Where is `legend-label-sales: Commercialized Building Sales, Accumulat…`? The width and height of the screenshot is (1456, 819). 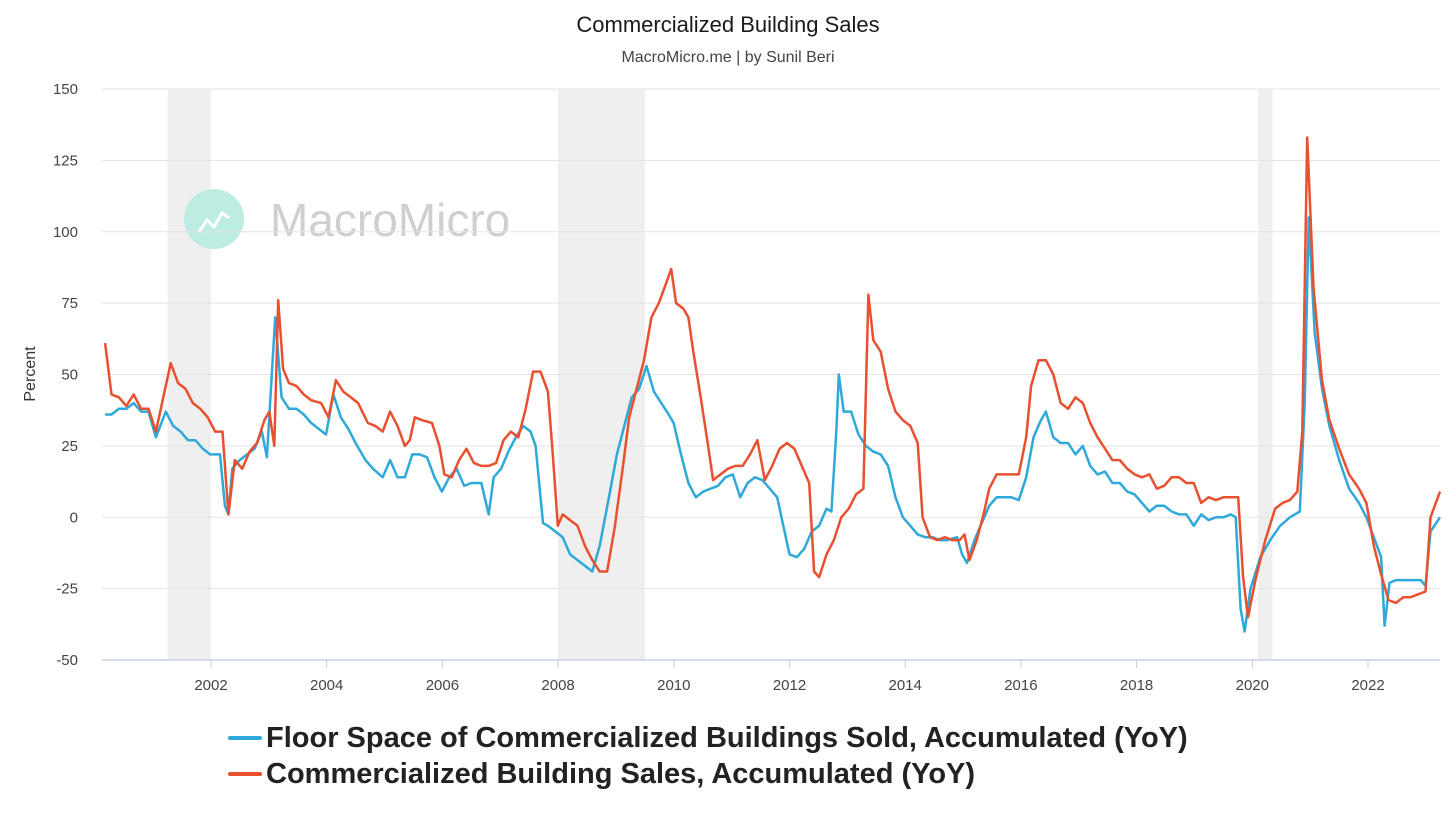
legend-label-sales: Commercialized Building Sales, Accumulat… is located at coordinates (621, 773).